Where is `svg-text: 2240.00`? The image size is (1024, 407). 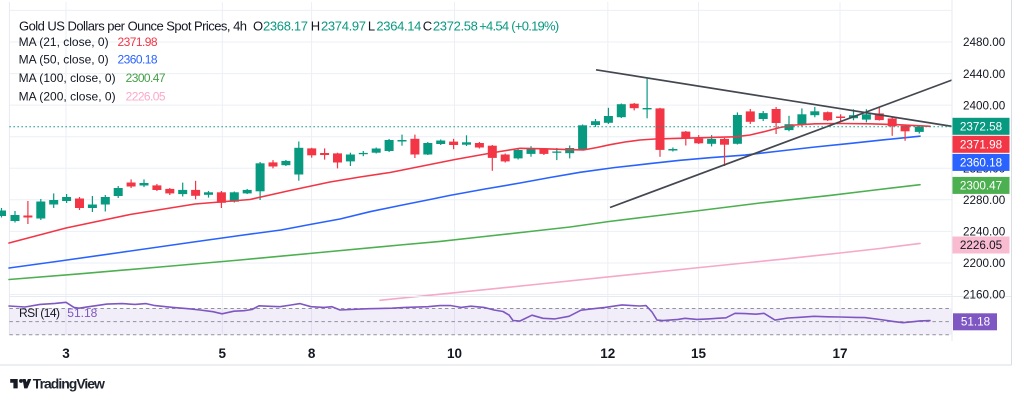
svg-text: 2240.00 is located at coordinates (984, 232).